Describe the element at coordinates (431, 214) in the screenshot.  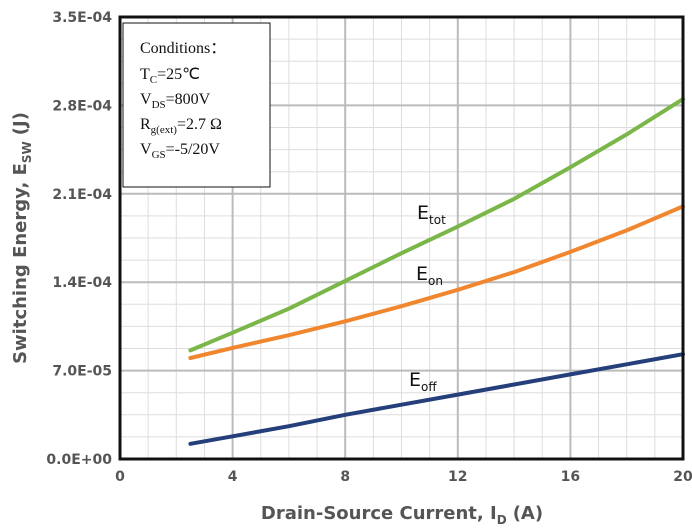
I see `series-label-etot: Etot` at that location.